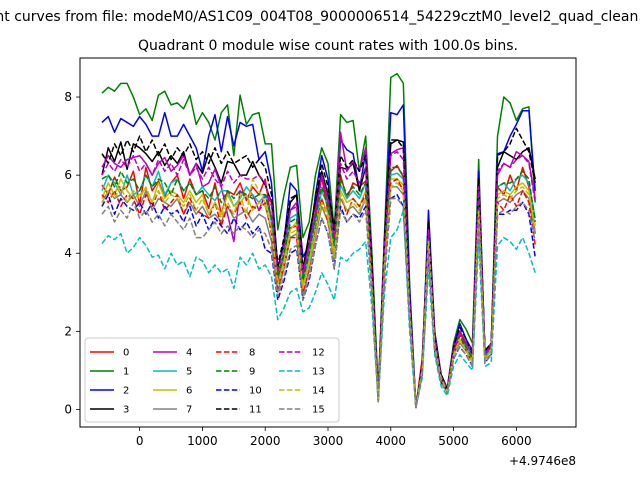  Describe the element at coordinates (68, 253) in the screenshot. I see `y-tick-label: 4` at that location.